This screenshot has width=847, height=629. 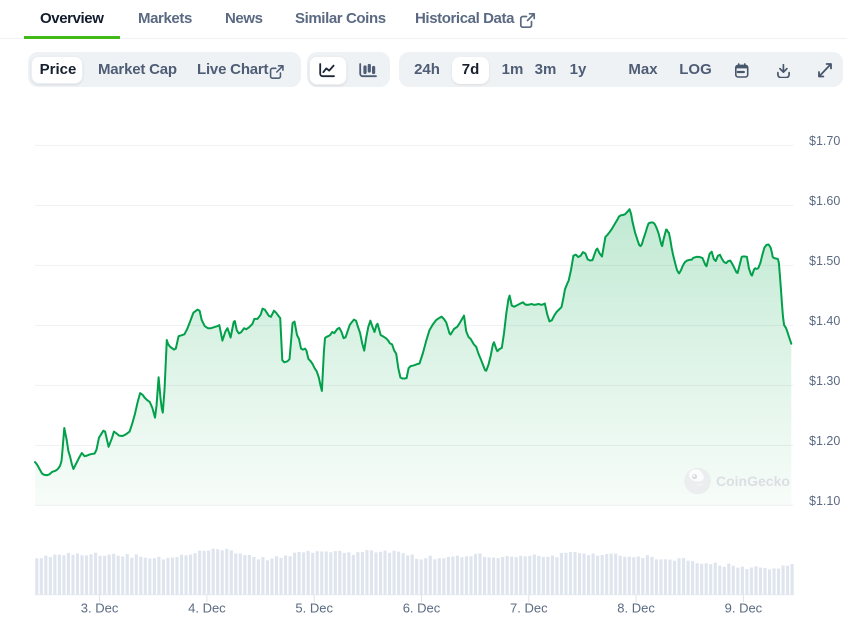 What do you see at coordinates (636, 608) in the screenshot?
I see `svg-text: 8. Dec` at bounding box center [636, 608].